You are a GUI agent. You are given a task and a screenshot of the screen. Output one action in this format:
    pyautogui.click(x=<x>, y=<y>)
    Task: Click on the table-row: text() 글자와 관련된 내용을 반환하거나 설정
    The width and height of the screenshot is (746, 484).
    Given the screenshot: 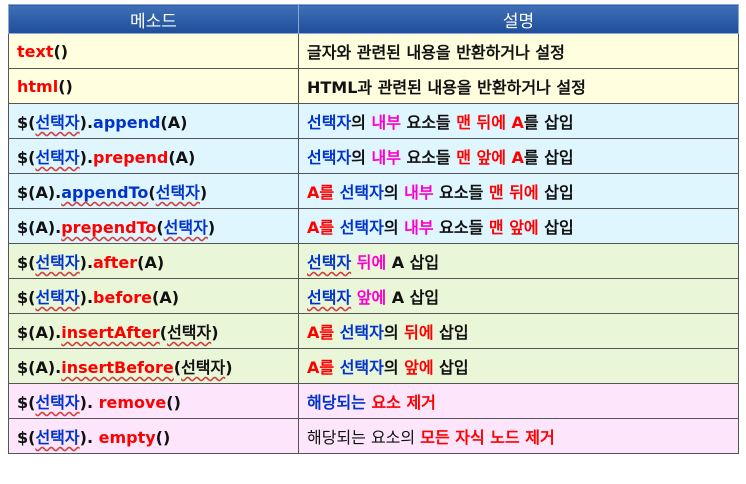 What is the action you would take?
    pyautogui.click(x=373, y=51)
    